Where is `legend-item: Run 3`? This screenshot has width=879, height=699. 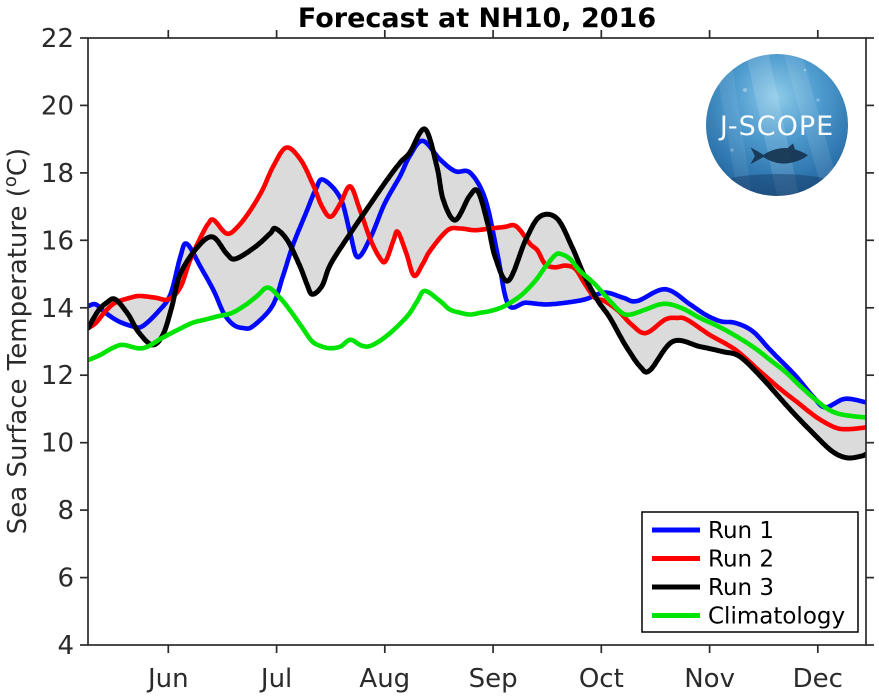
legend-item: Run 3 is located at coordinates (713, 588).